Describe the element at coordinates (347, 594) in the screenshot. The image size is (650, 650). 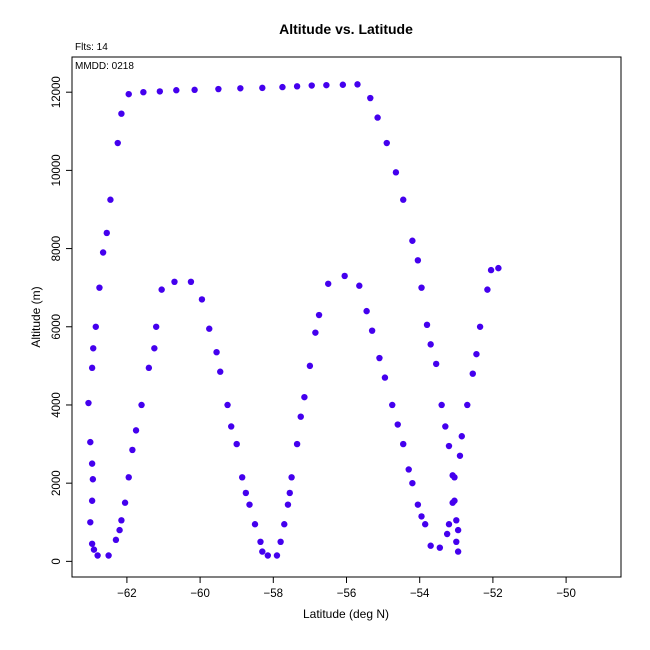
I see `x-tick-label: −56` at that location.